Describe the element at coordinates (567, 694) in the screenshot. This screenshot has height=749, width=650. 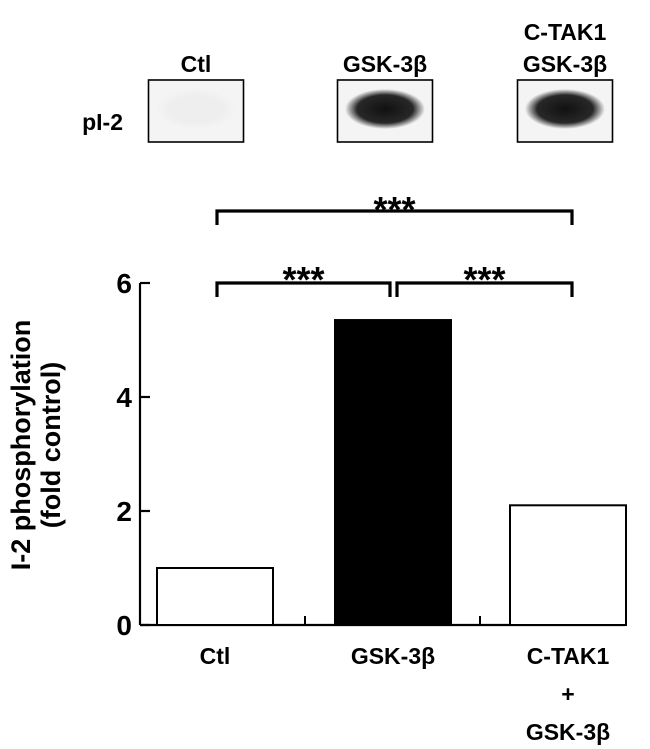
I see `x-tick-label: +` at that location.